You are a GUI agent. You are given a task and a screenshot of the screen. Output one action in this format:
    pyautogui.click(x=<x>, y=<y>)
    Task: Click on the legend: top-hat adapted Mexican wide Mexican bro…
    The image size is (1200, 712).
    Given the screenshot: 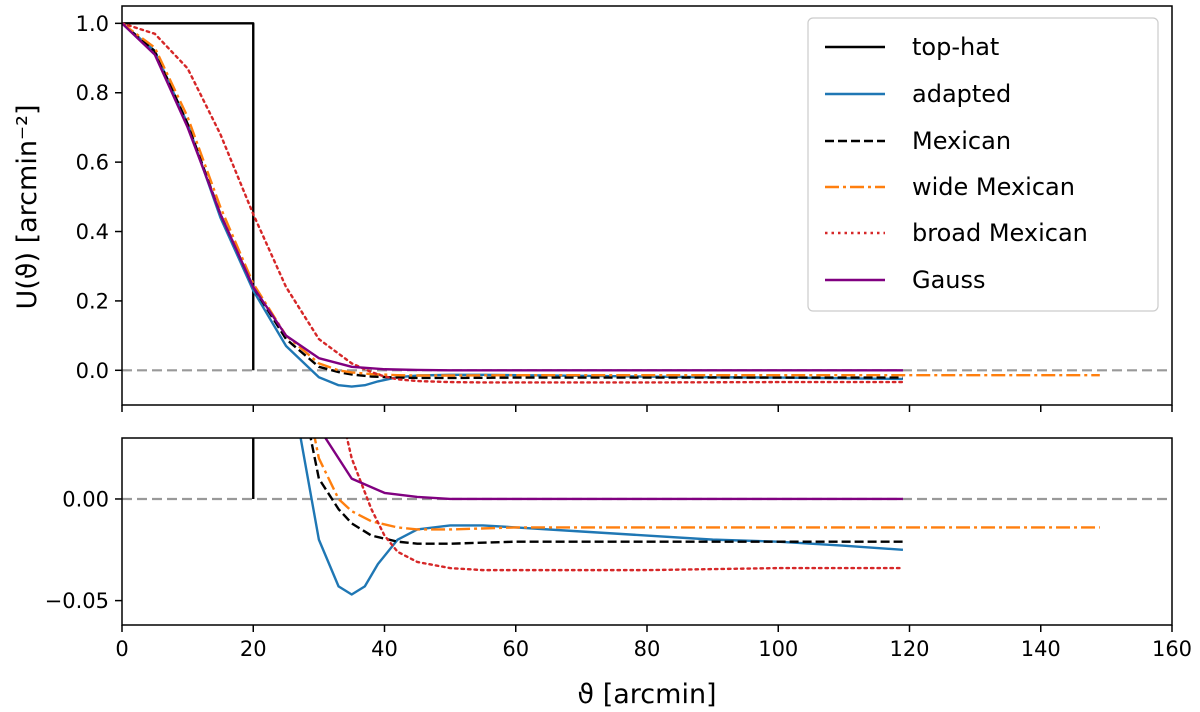 What is the action you would take?
    pyautogui.click(x=983, y=164)
    